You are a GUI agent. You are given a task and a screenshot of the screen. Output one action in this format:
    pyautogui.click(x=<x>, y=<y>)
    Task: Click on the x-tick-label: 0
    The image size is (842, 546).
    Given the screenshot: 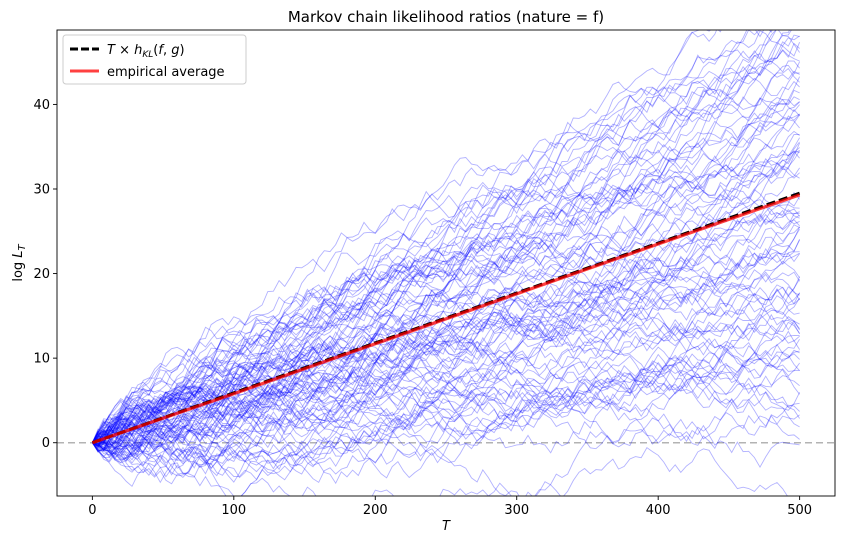 What is the action you would take?
    pyautogui.click(x=92, y=510)
    